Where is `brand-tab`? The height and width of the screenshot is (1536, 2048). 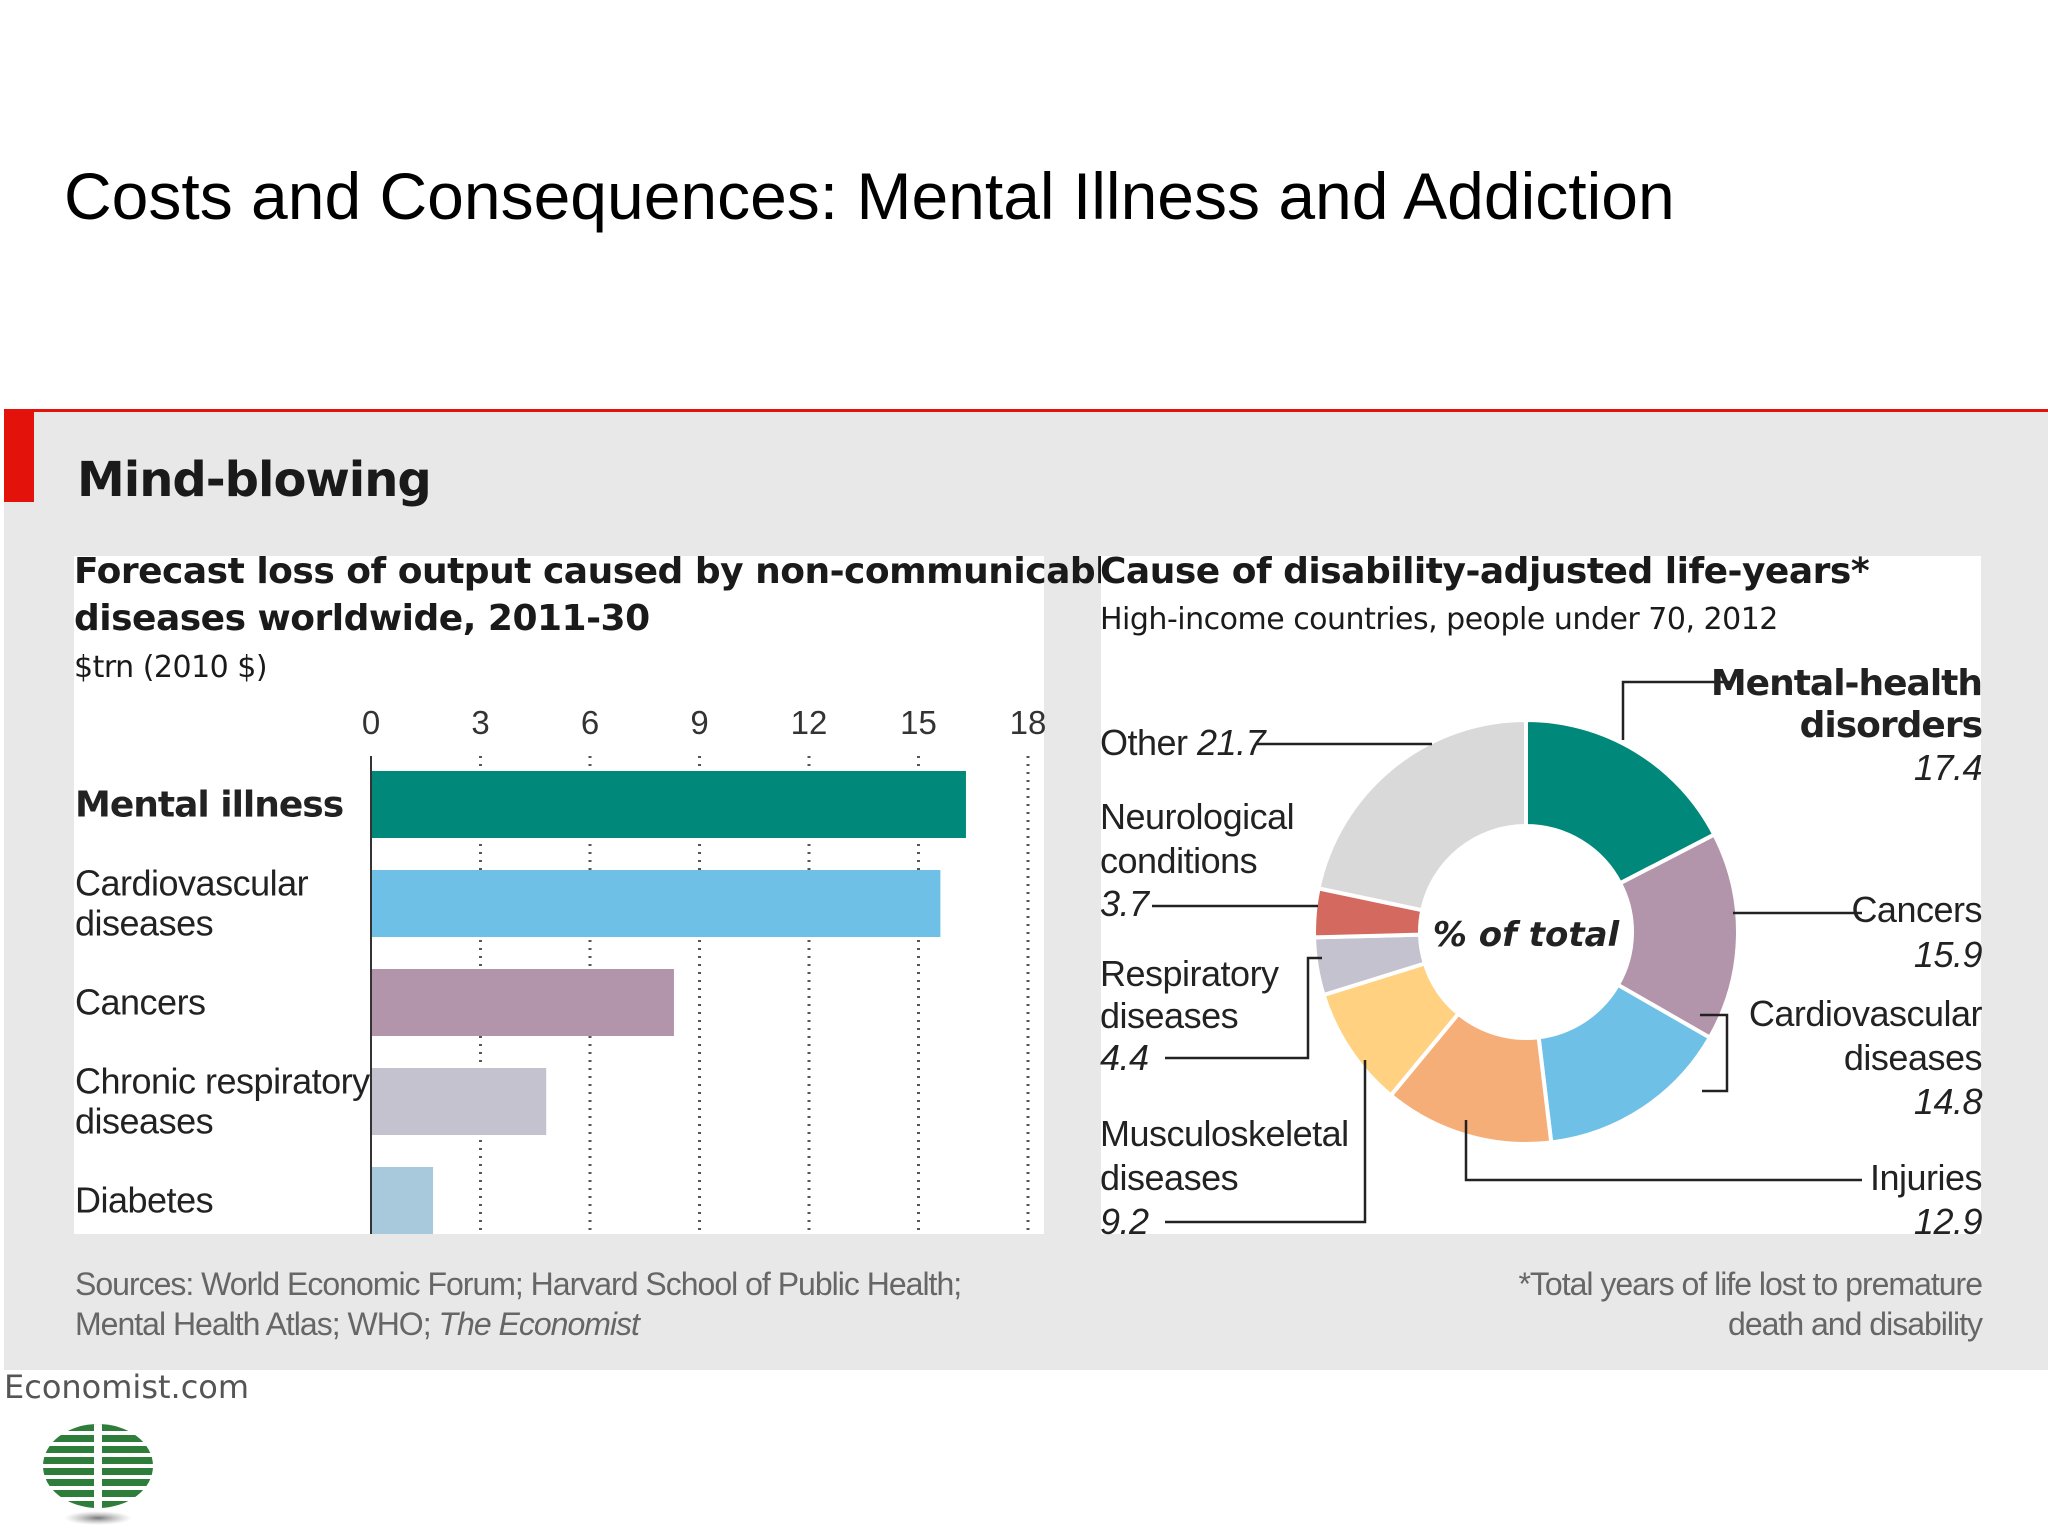 brand-tab is located at coordinates (19, 455).